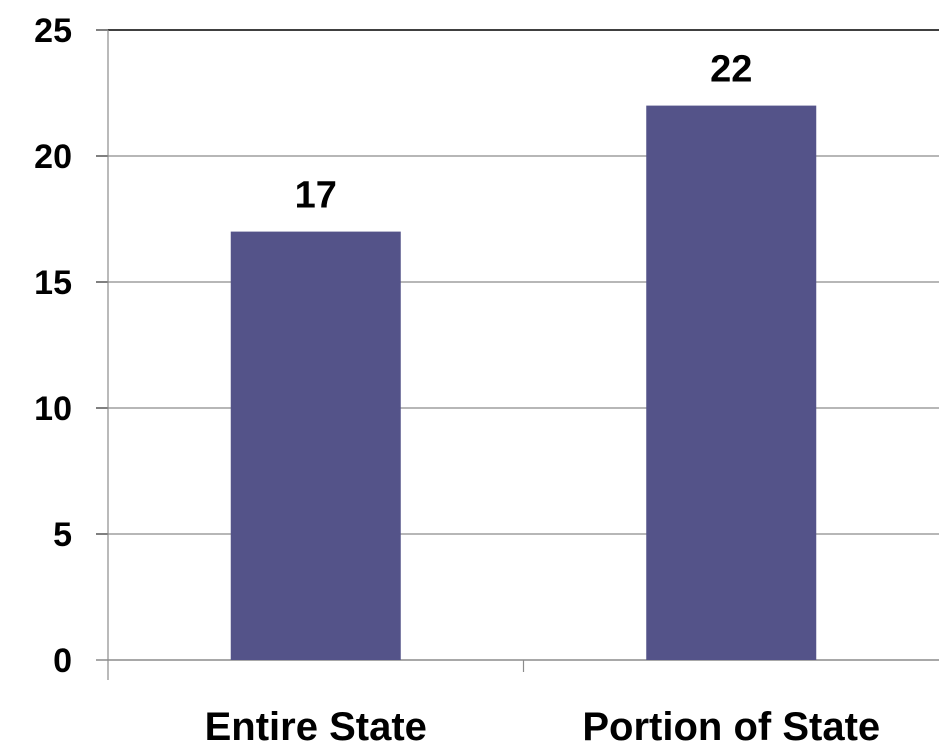 Image resolution: width=939 pixels, height=751 pixels. I want to click on bar-portion-of-state, so click(731, 383).